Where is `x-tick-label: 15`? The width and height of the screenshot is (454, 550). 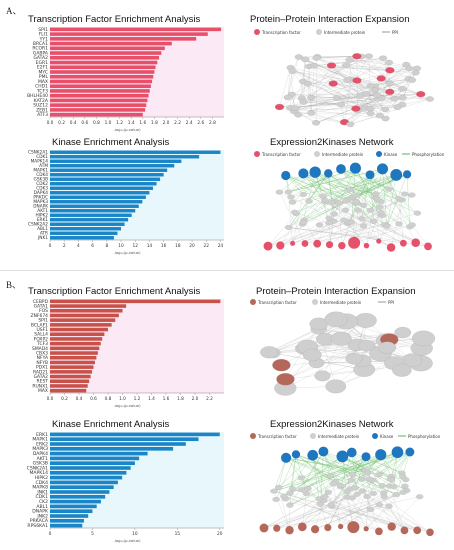 x-tick-label: 15 is located at coordinates (178, 534).